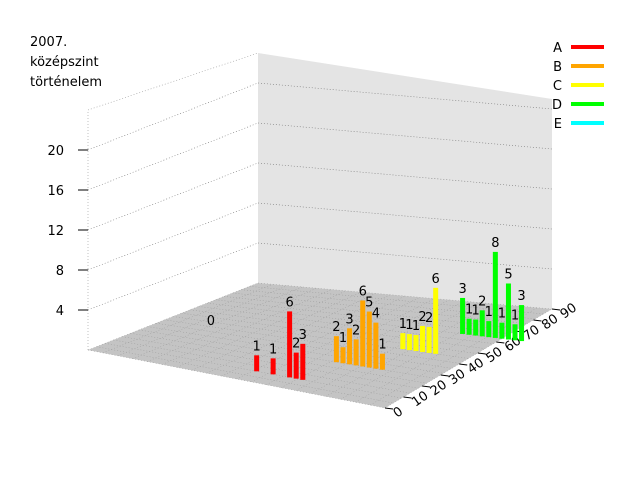  I want to click on x-tick-label: 20, so click(439, 388).